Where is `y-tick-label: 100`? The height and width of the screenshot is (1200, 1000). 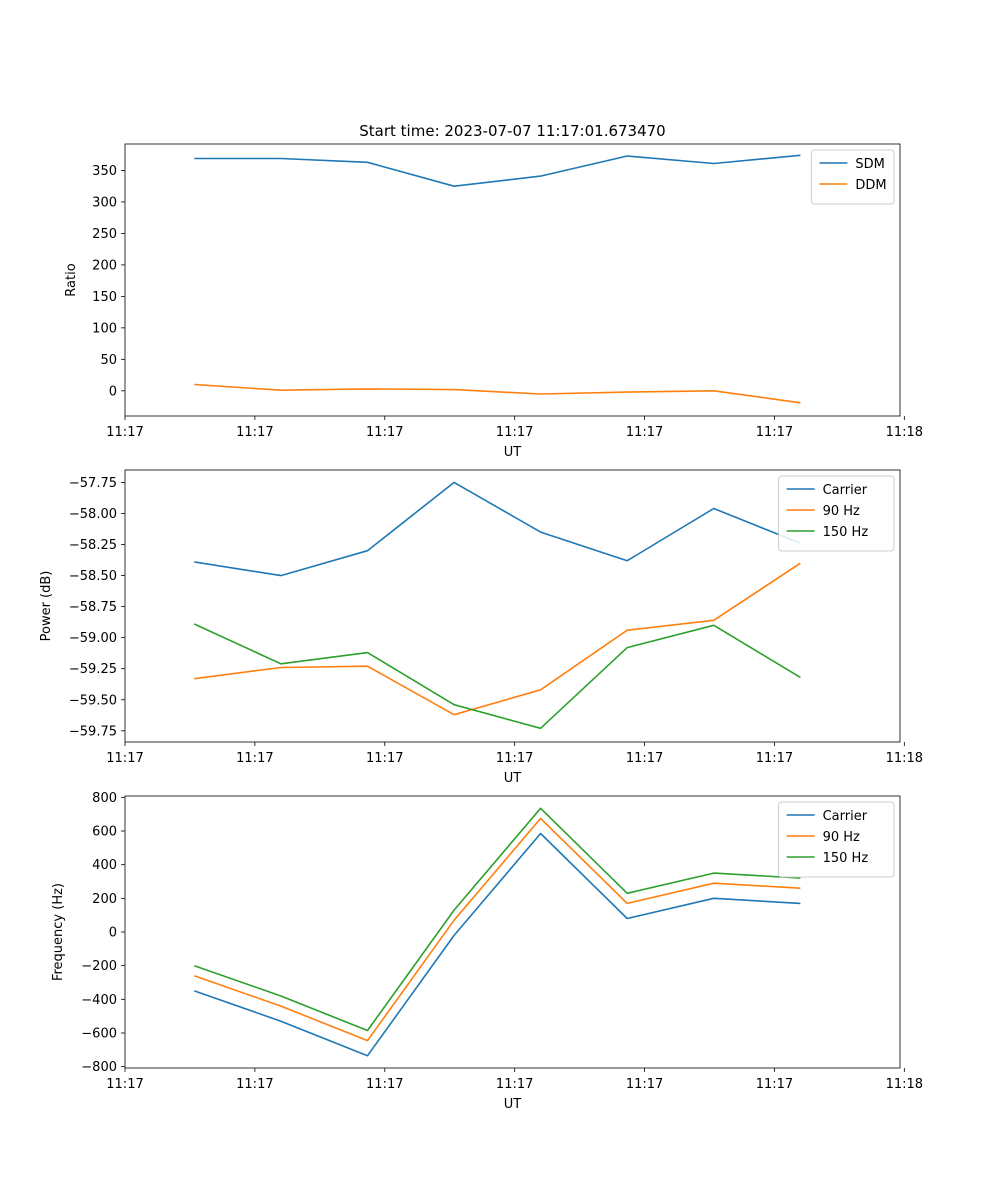 y-tick-label: 100 is located at coordinates (104, 328).